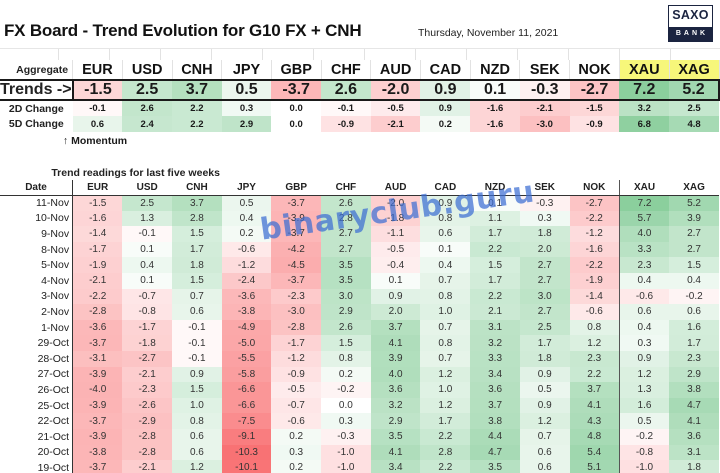 Image resolution: width=720 pixels, height=473 pixels. I want to click on history-cell: -1.9, so click(97, 265).